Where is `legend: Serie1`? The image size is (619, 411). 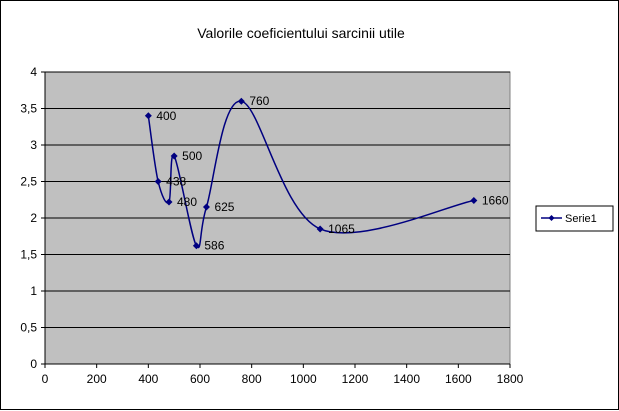 legend: Serie1 is located at coordinates (574, 218).